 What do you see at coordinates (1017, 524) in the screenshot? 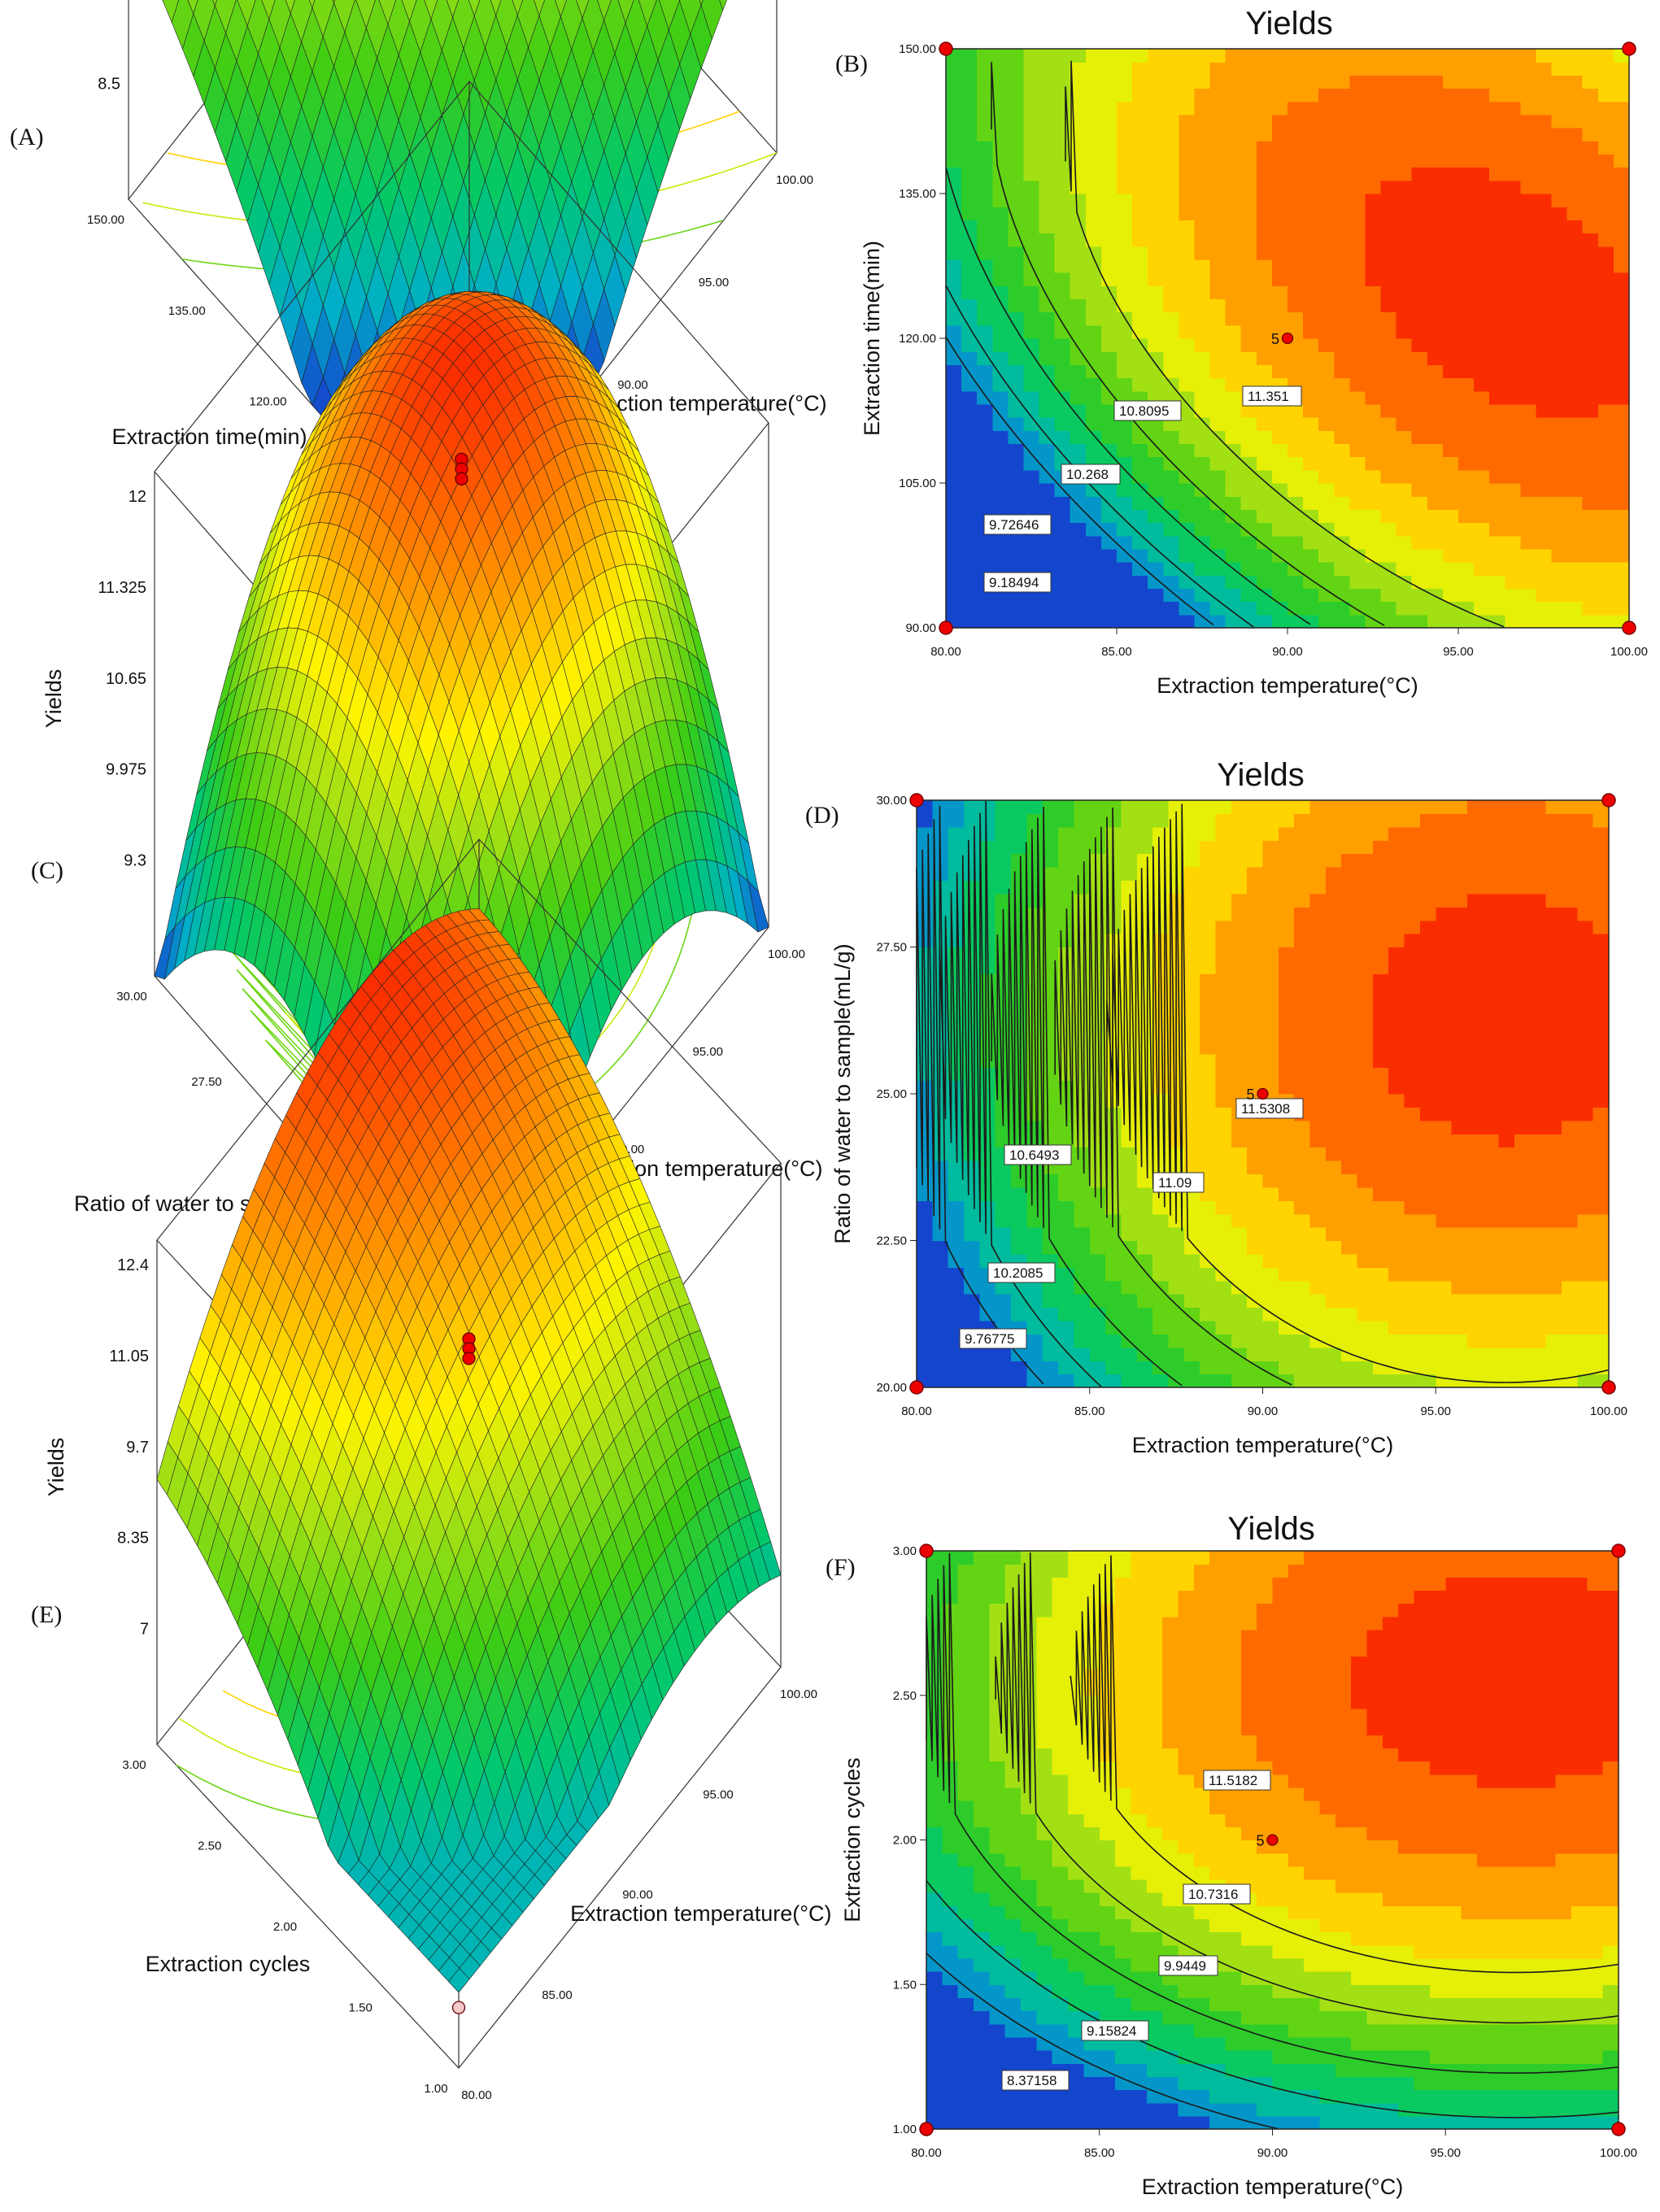
I see `contour-label-box` at bounding box center [1017, 524].